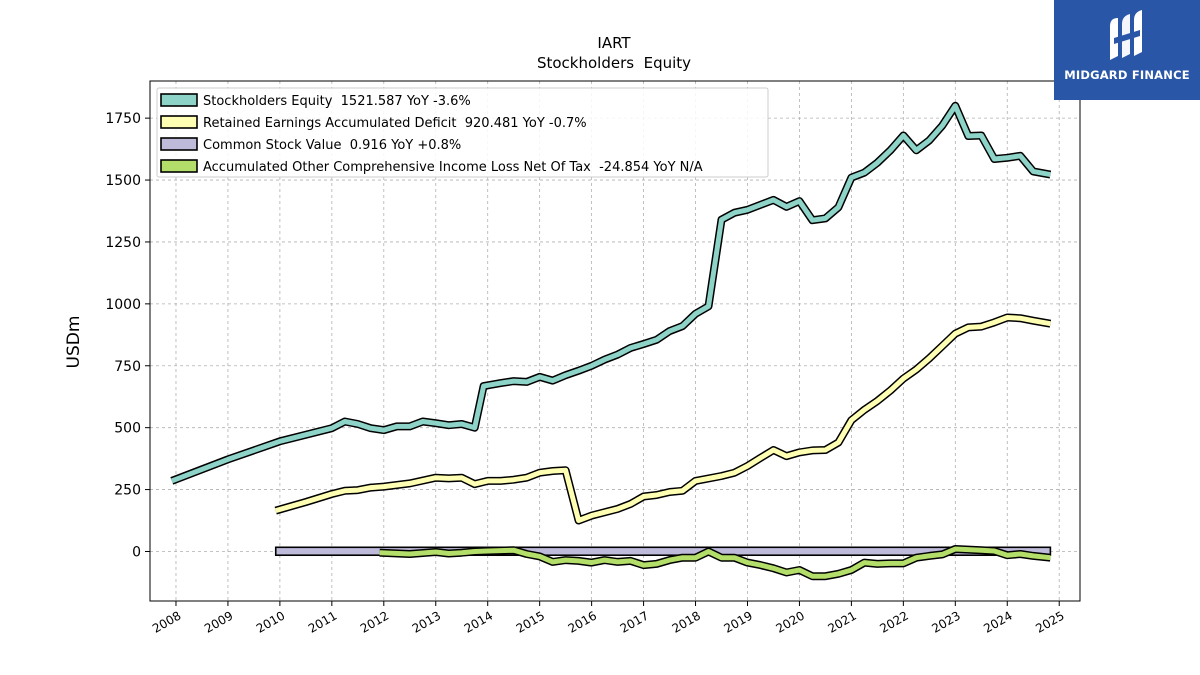  Describe the element at coordinates (127, 429) in the screenshot. I see `y-tick-label: 500` at that location.